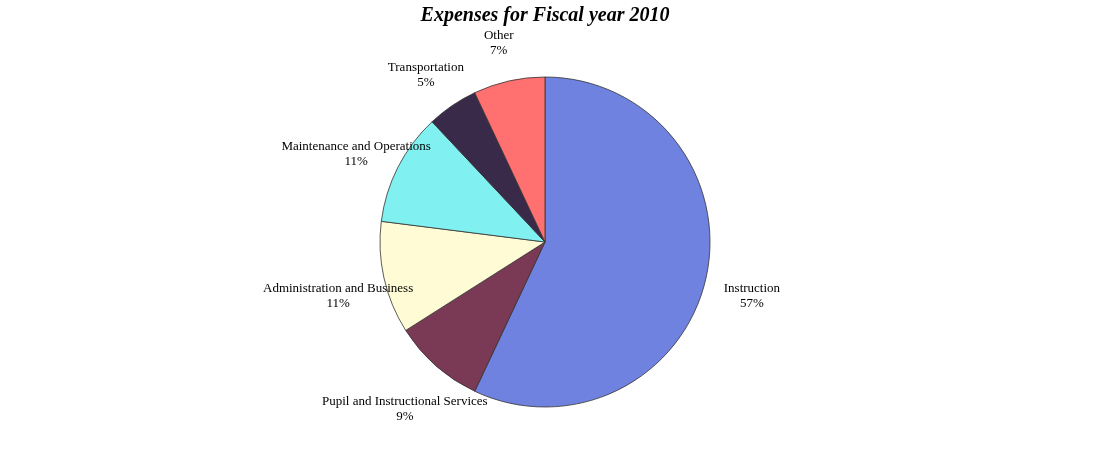 This screenshot has height=458, width=1118. What do you see at coordinates (426, 66) in the screenshot?
I see `slice-label: Transportation` at bounding box center [426, 66].